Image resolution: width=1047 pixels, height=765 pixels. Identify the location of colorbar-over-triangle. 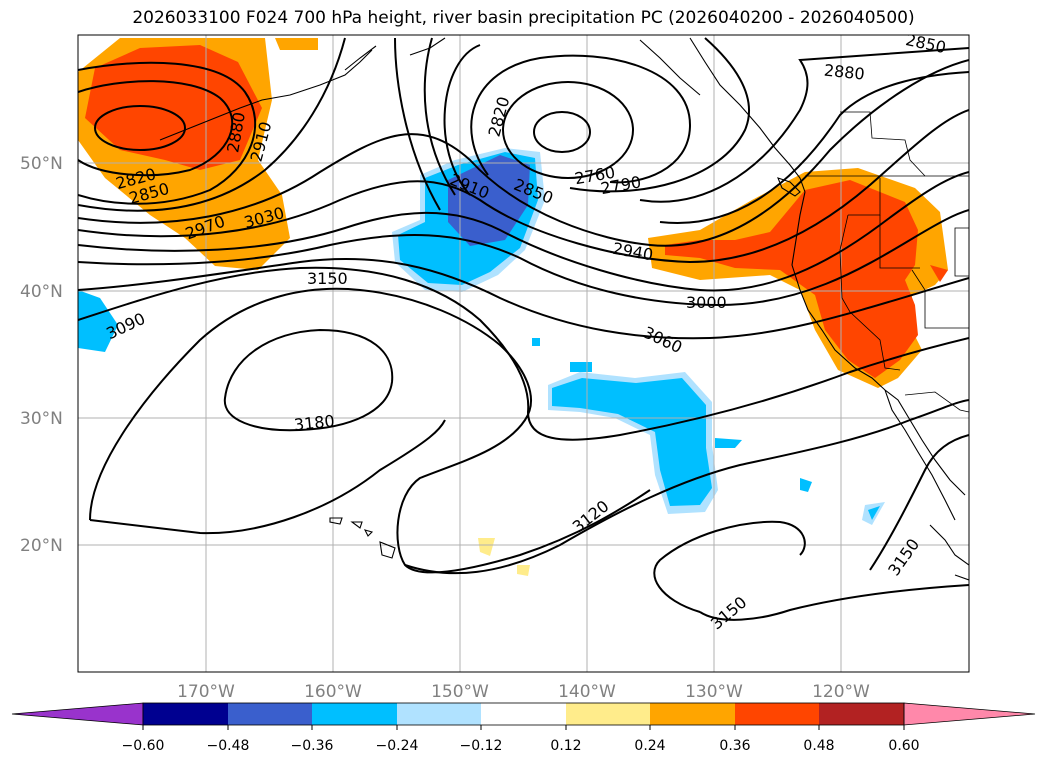
(969, 714).